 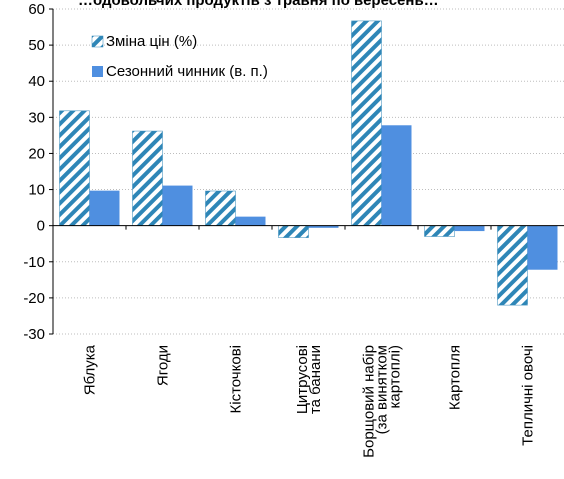 I want to click on category-label: Тепличні овочі, so click(x=528, y=395).